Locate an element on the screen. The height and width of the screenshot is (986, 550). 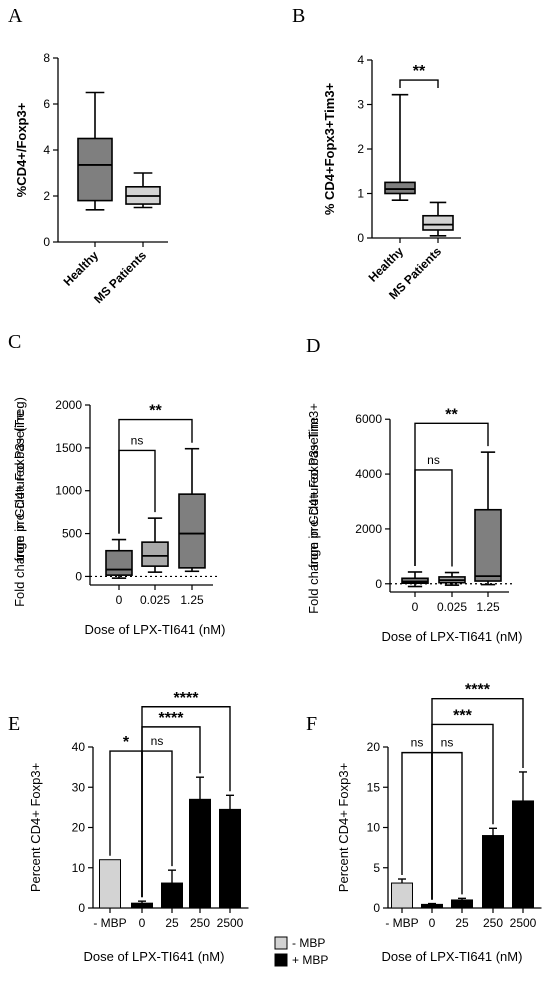
panel-label-d: D is located at coordinates (313, 346).